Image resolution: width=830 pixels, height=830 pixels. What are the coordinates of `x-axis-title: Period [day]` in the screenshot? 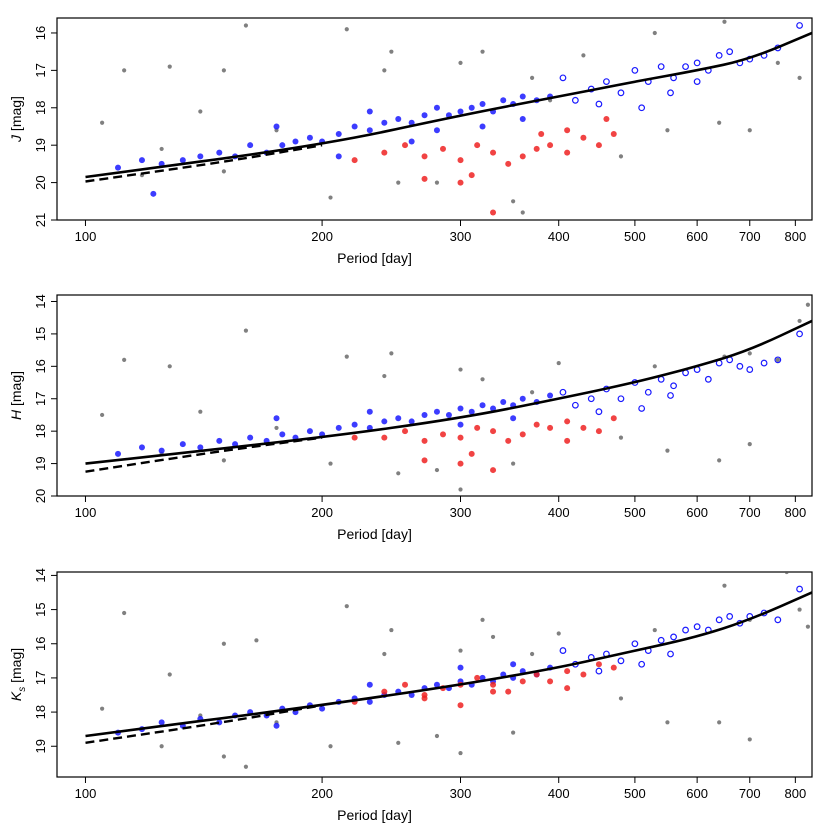 It's located at (374, 258).